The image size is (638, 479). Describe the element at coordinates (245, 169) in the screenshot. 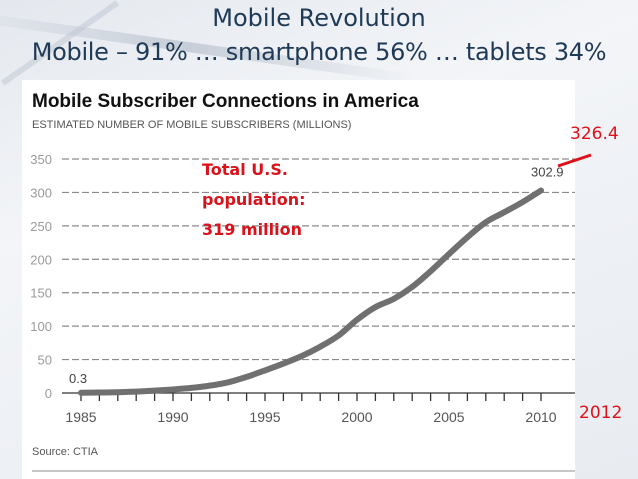

I see `population-line-1: Total U.S.` at that location.